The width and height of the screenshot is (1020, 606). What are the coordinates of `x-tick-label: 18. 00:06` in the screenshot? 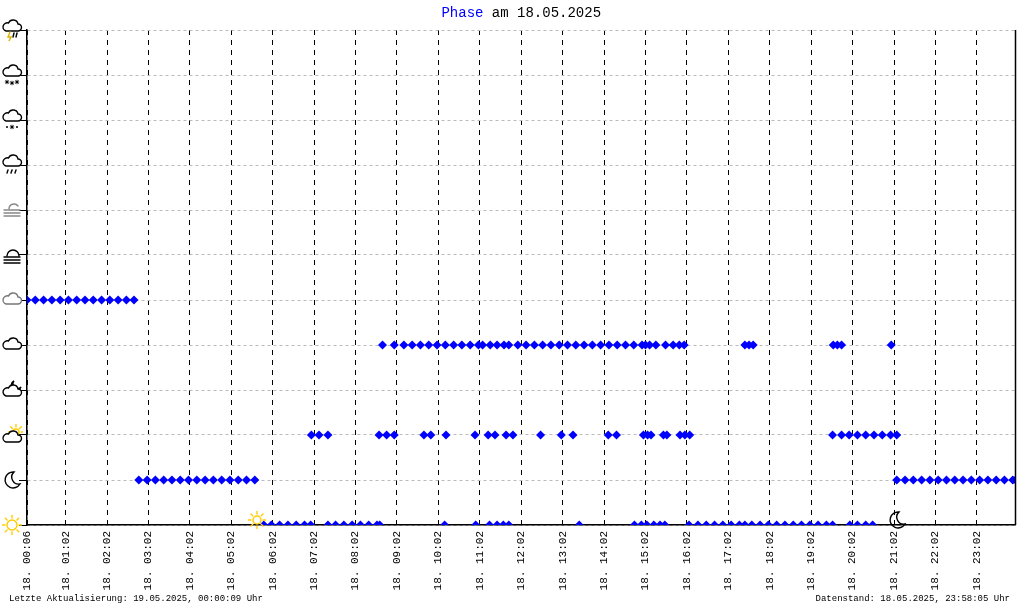 It's located at (26, 561).